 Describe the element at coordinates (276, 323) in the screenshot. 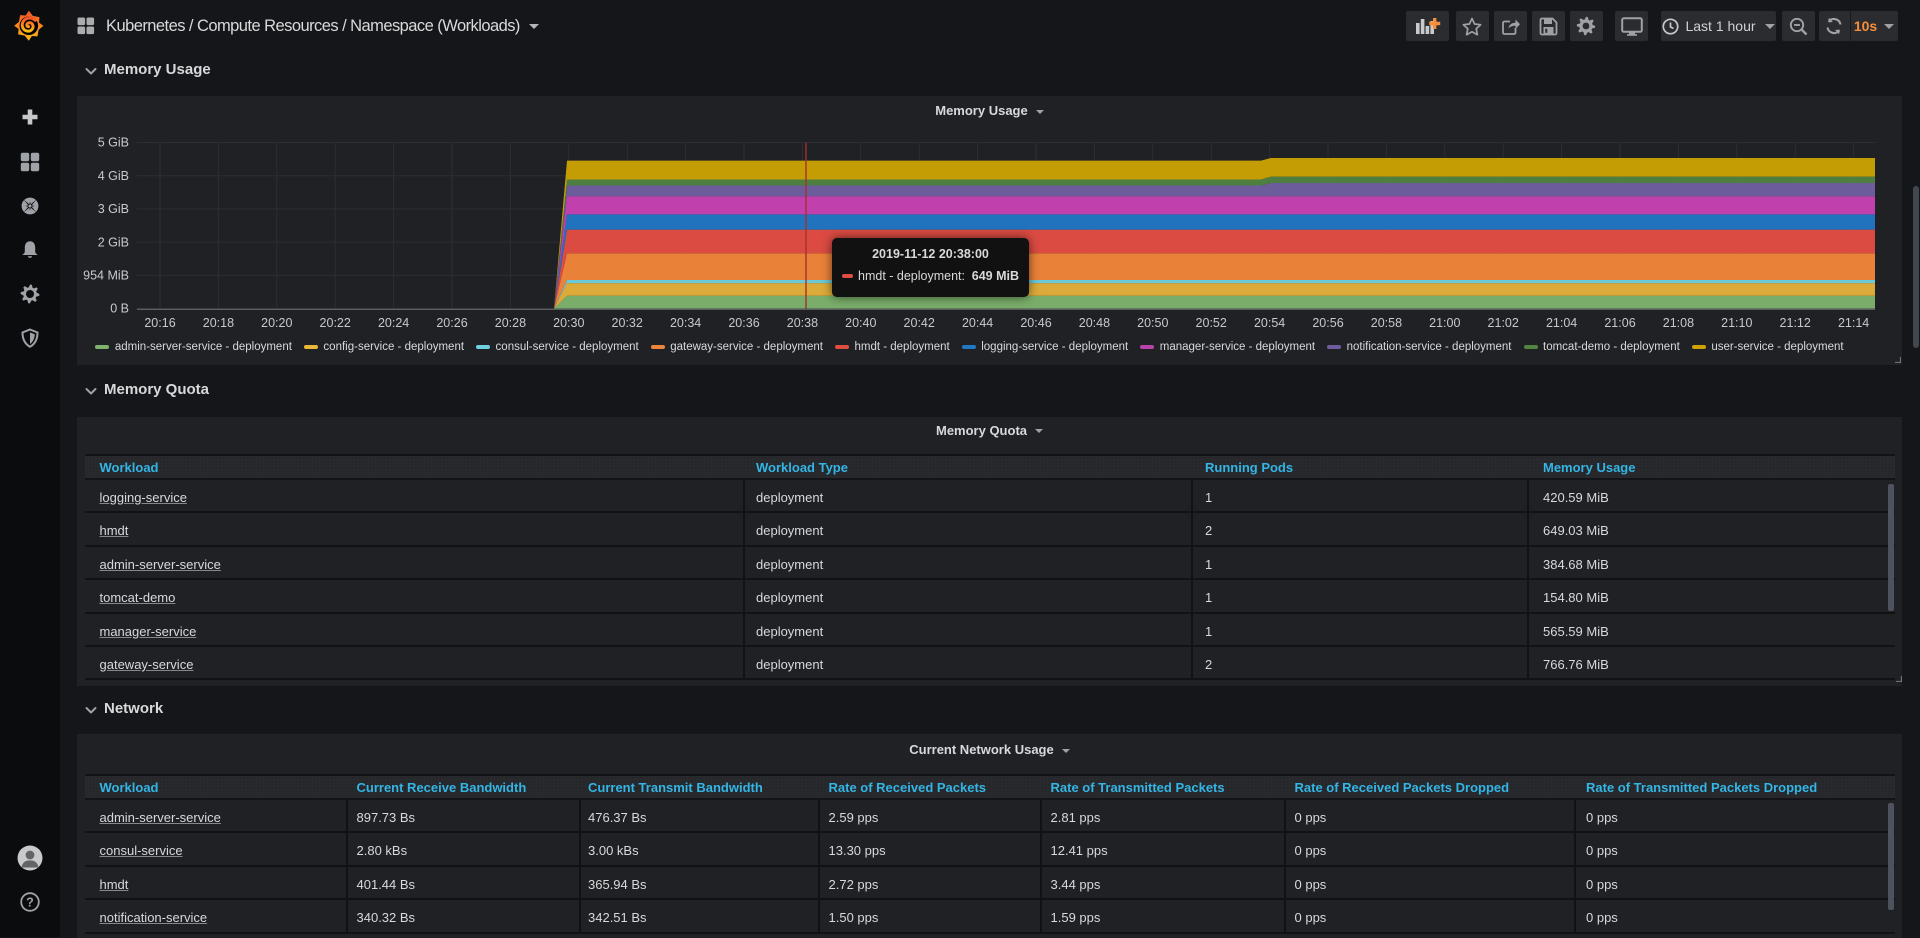

I see `svg-text: 20:20` at that location.